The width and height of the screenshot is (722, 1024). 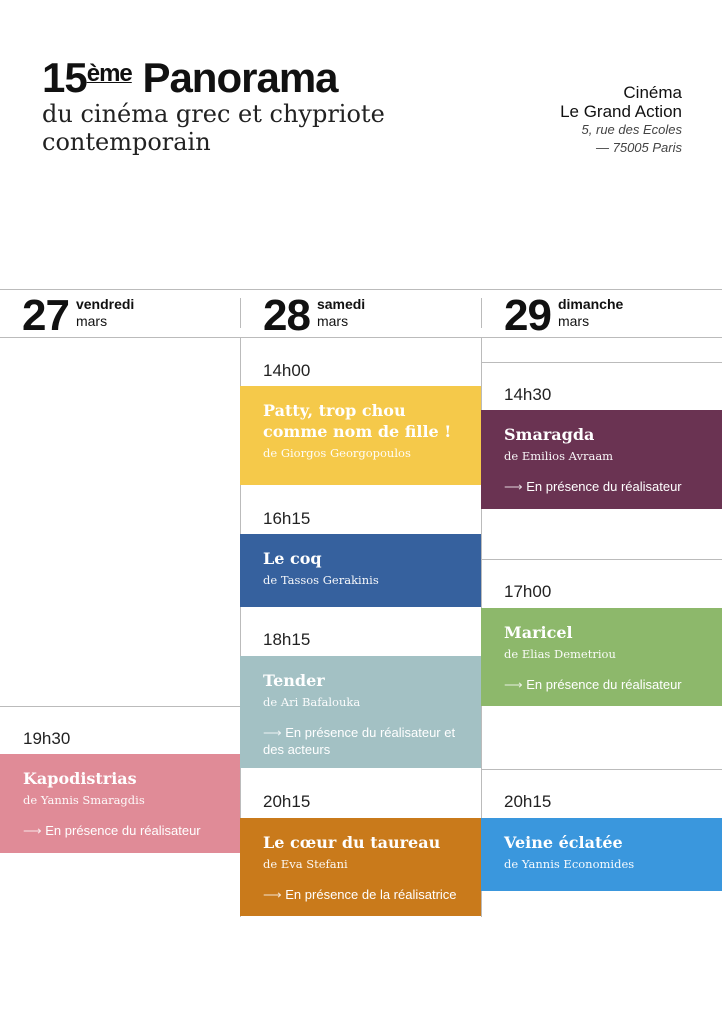 I want to click on film-title: Le coq, so click(x=292, y=558).